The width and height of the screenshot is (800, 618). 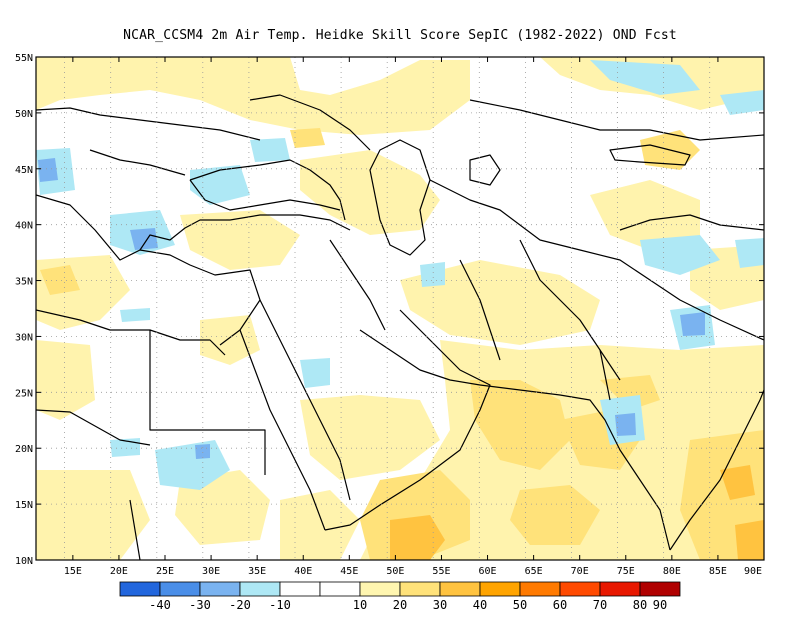 I want to click on colorbar-label: 40, so click(x=480, y=605).